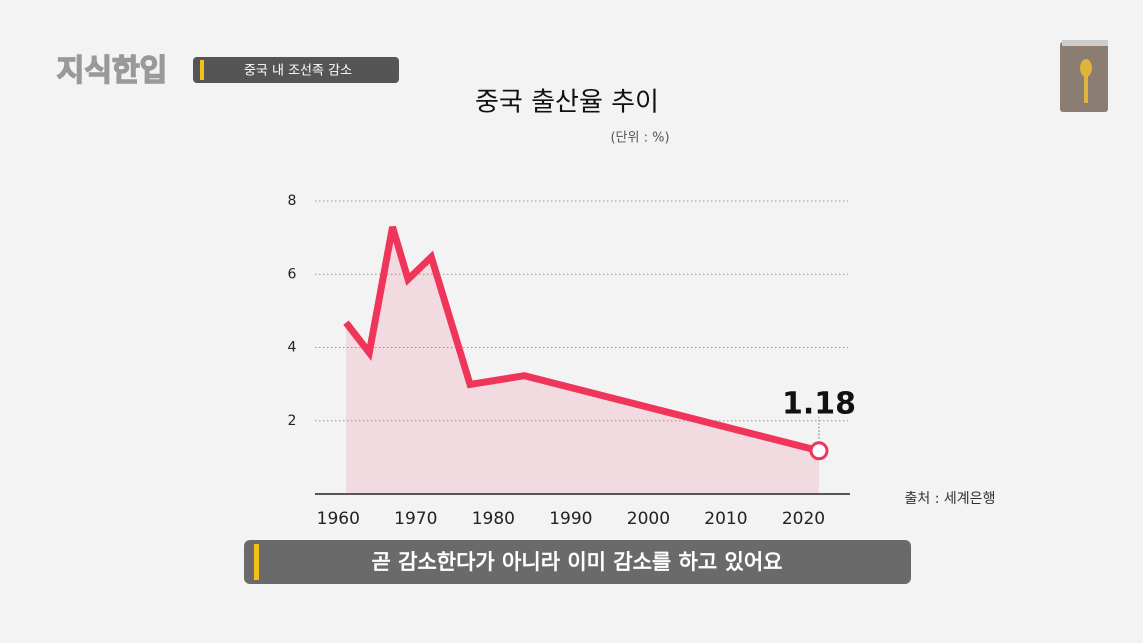 The image size is (1143, 643). What do you see at coordinates (493, 519) in the screenshot?
I see `x-tick-label: 1980` at bounding box center [493, 519].